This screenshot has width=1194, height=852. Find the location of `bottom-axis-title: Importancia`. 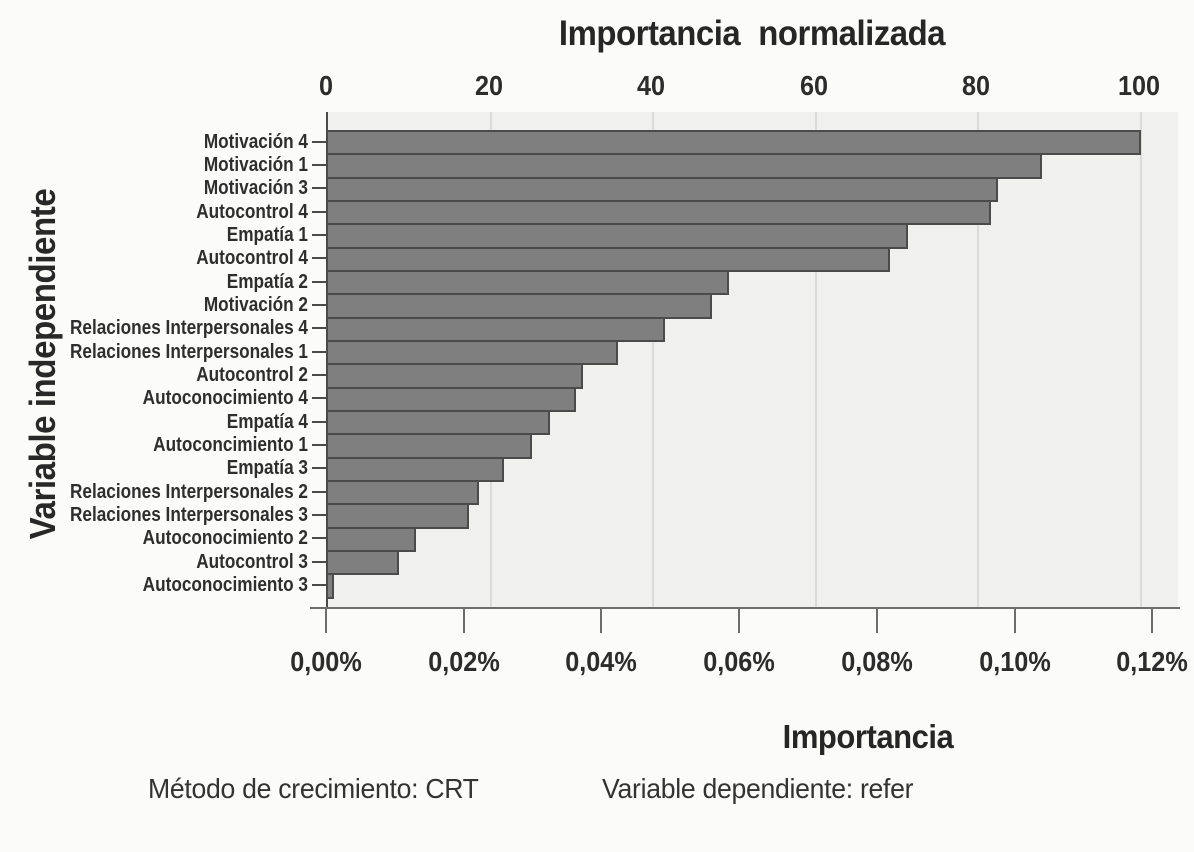

bottom-axis-title: Importancia is located at coordinates (868, 736).